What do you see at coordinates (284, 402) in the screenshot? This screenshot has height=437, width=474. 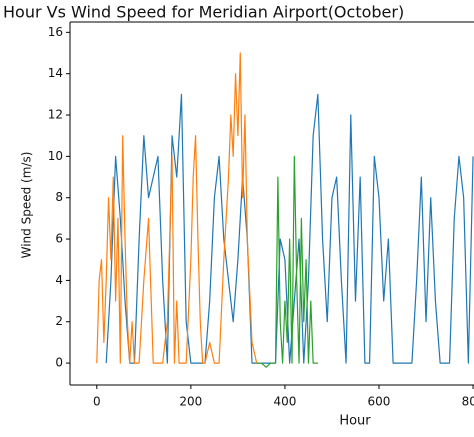 I see `x-tick-label: 400` at bounding box center [284, 402].